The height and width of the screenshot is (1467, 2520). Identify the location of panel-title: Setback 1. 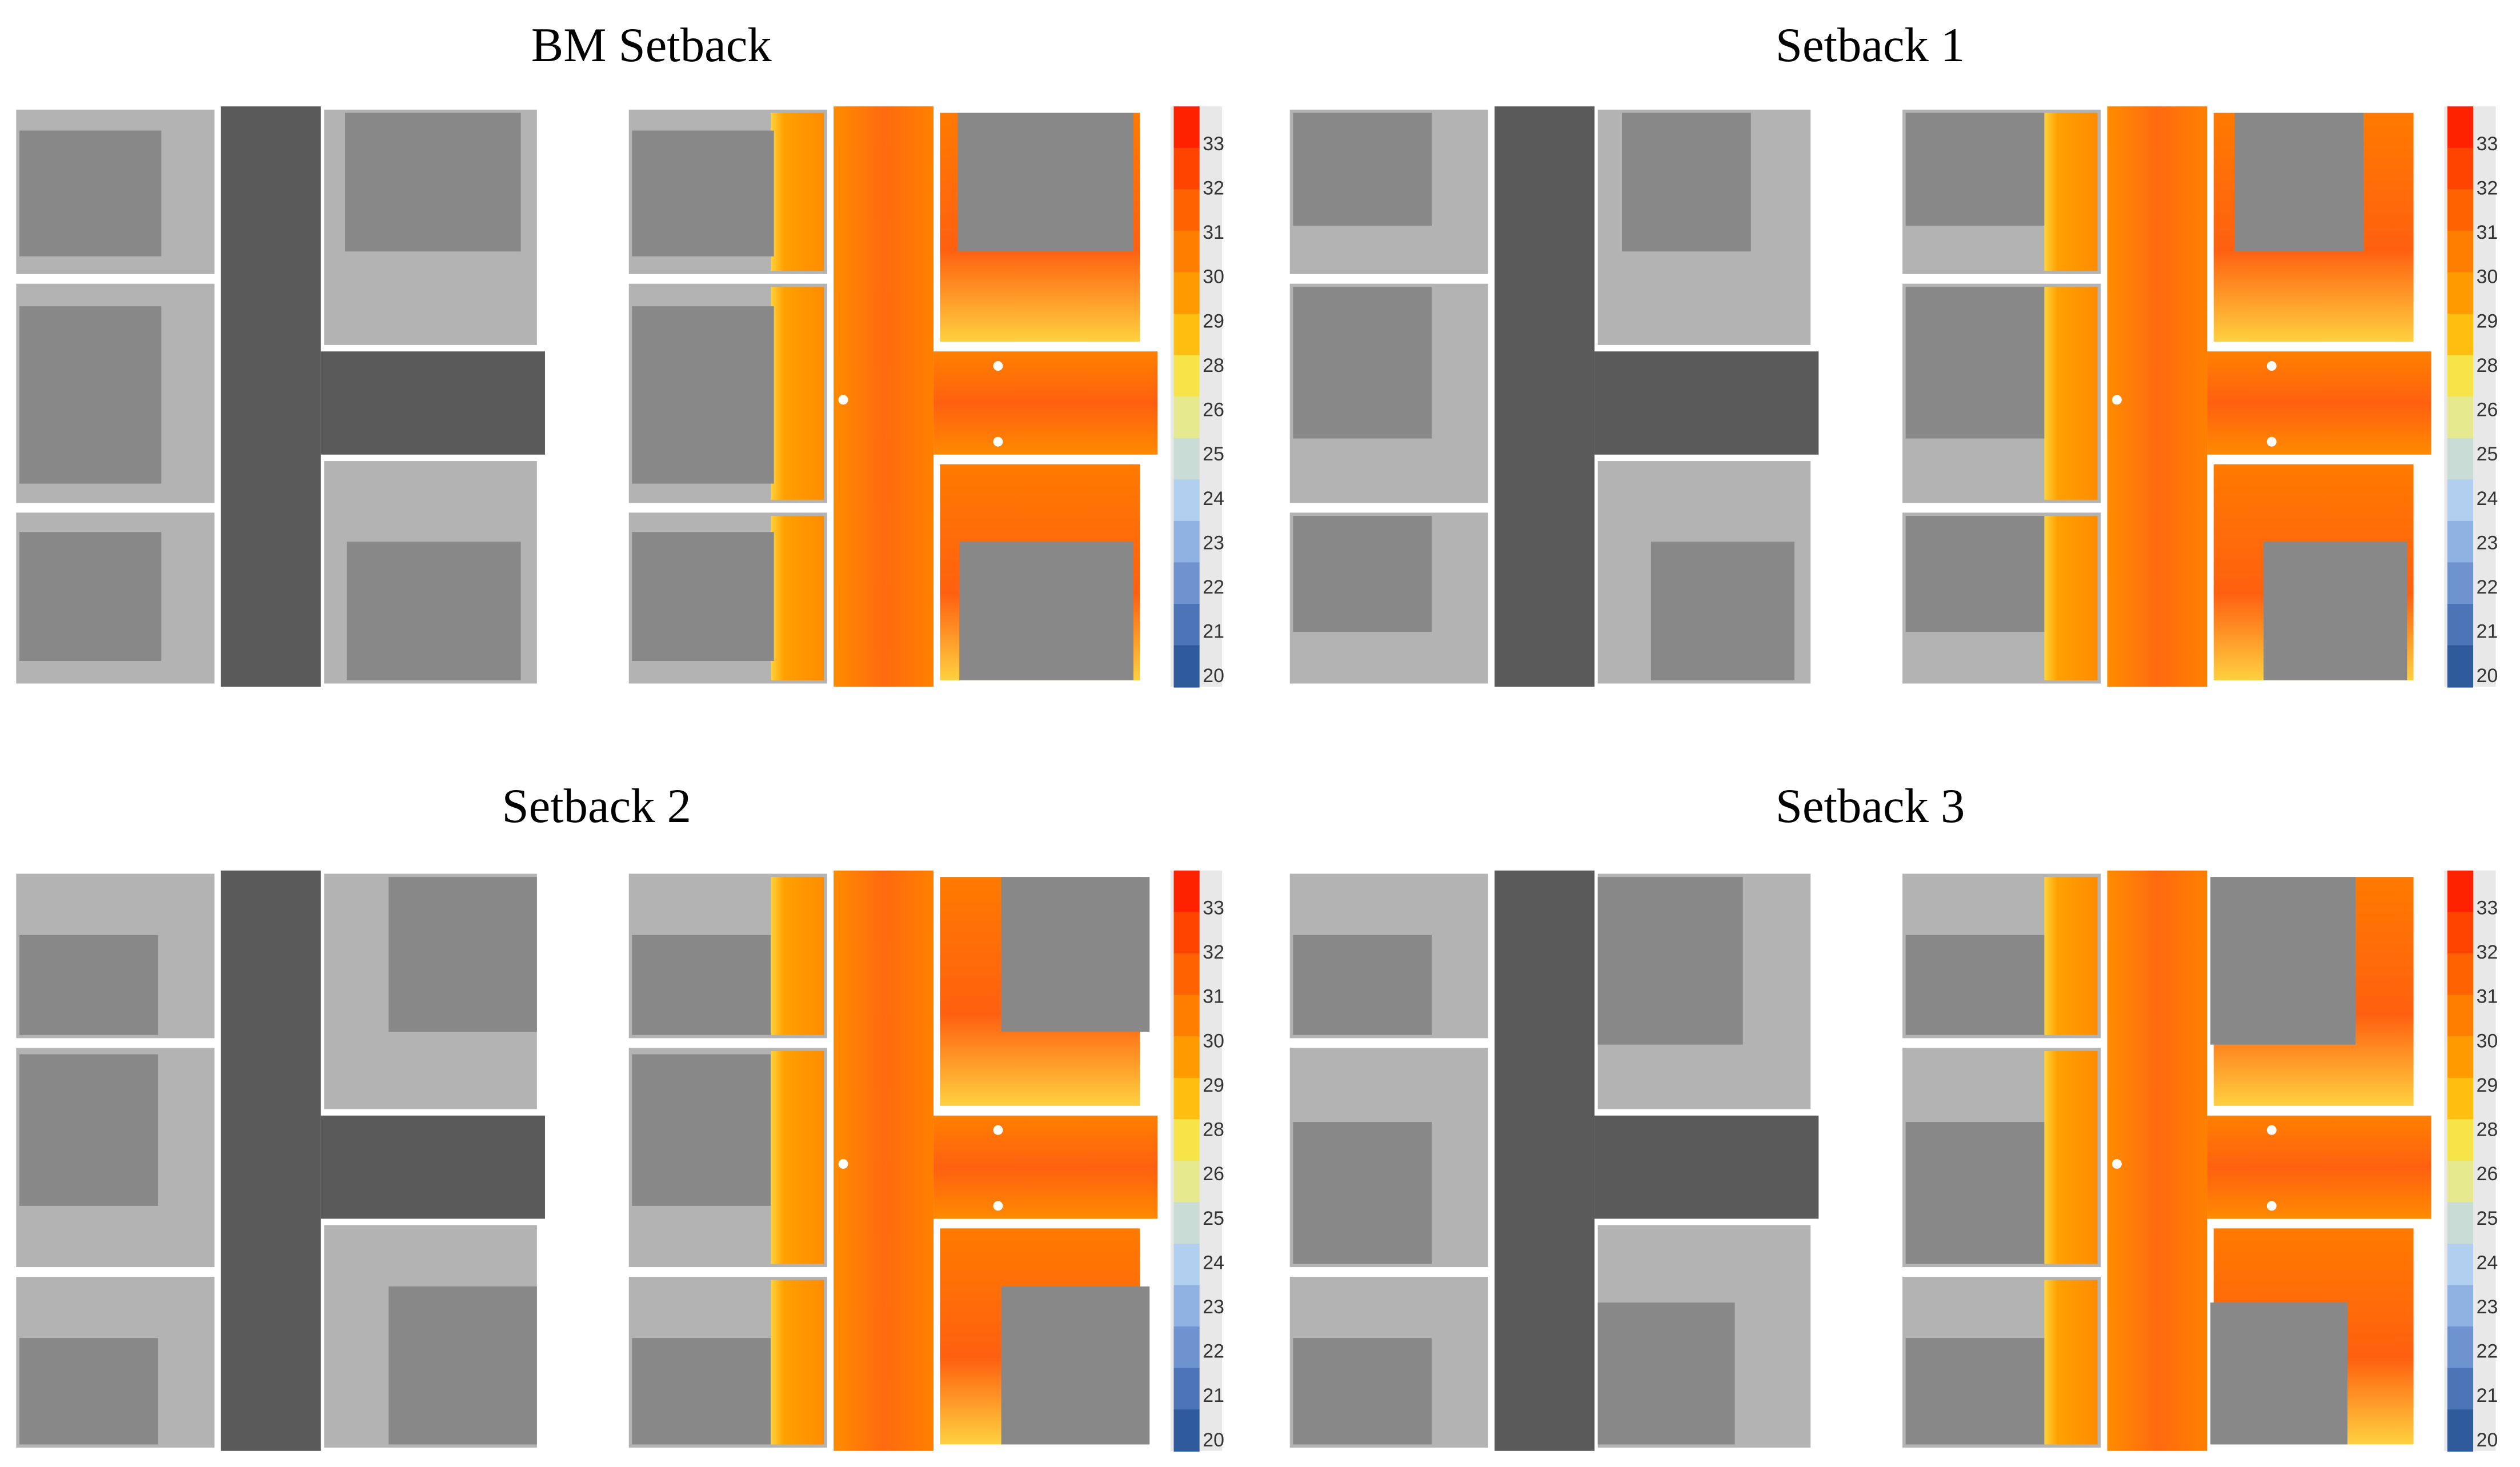
(1870, 45).